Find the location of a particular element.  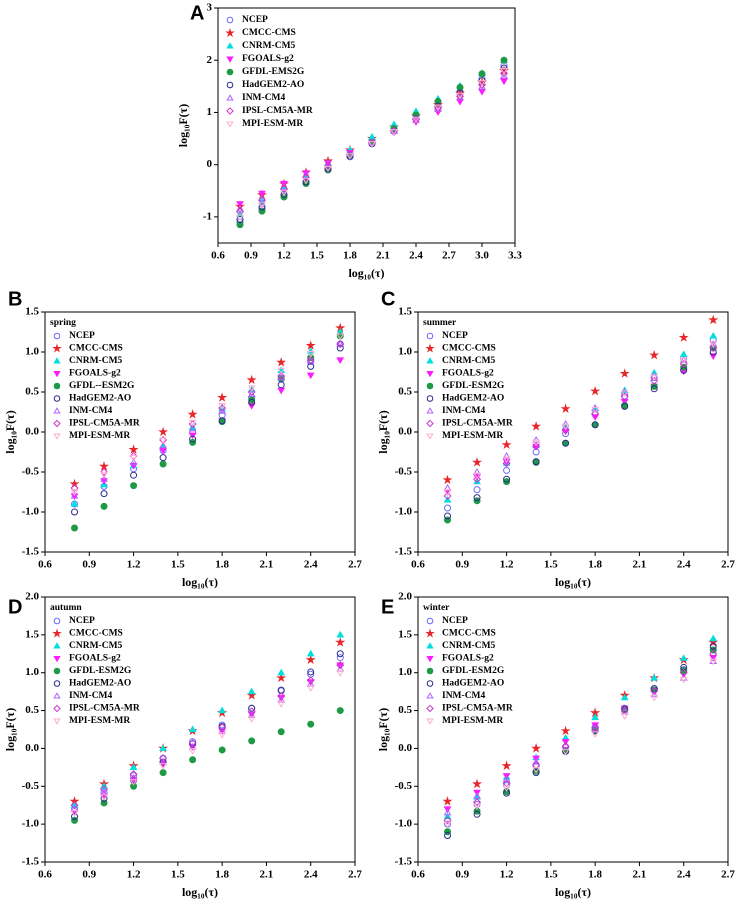

x-tick-label: 1.5 is located at coordinates (178, 875).